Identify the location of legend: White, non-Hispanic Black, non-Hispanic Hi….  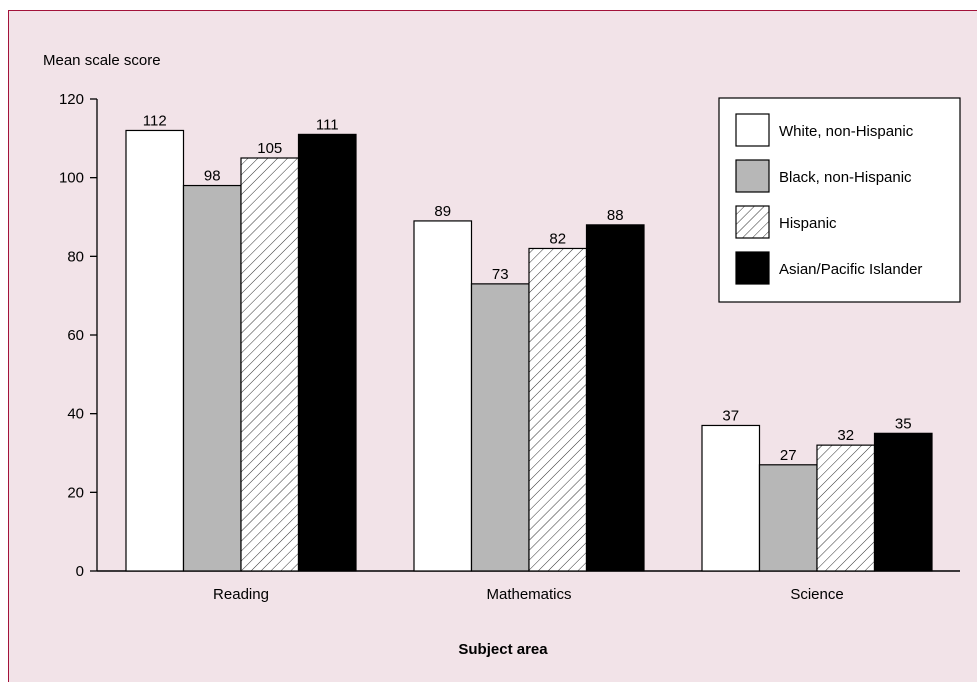
(839, 200).